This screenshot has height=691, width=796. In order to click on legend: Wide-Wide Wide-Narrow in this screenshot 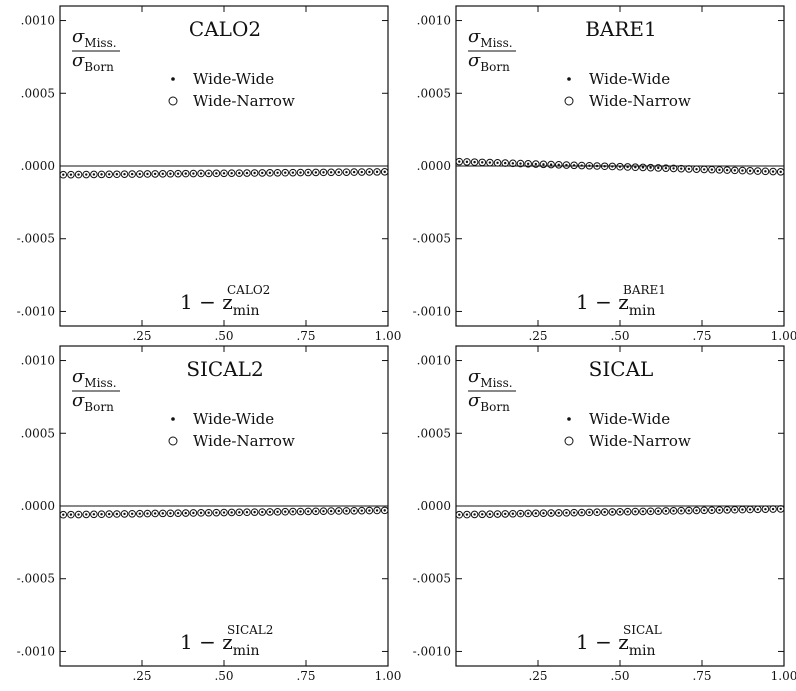, I will do `click(231, 430)`.